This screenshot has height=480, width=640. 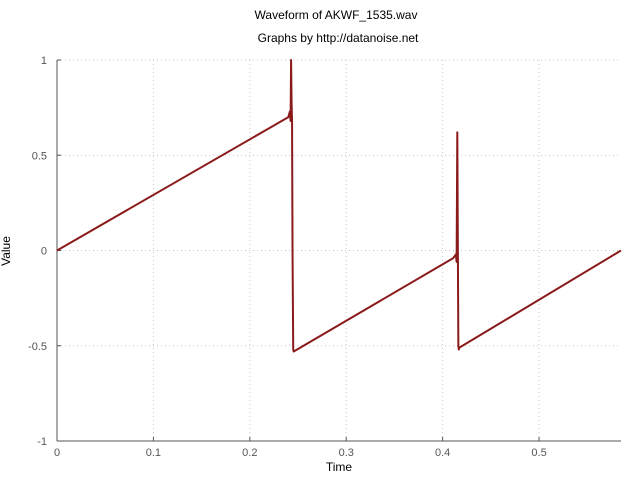 What do you see at coordinates (37, 347) in the screenshot?
I see `y-tick-label: -0.5` at bounding box center [37, 347].